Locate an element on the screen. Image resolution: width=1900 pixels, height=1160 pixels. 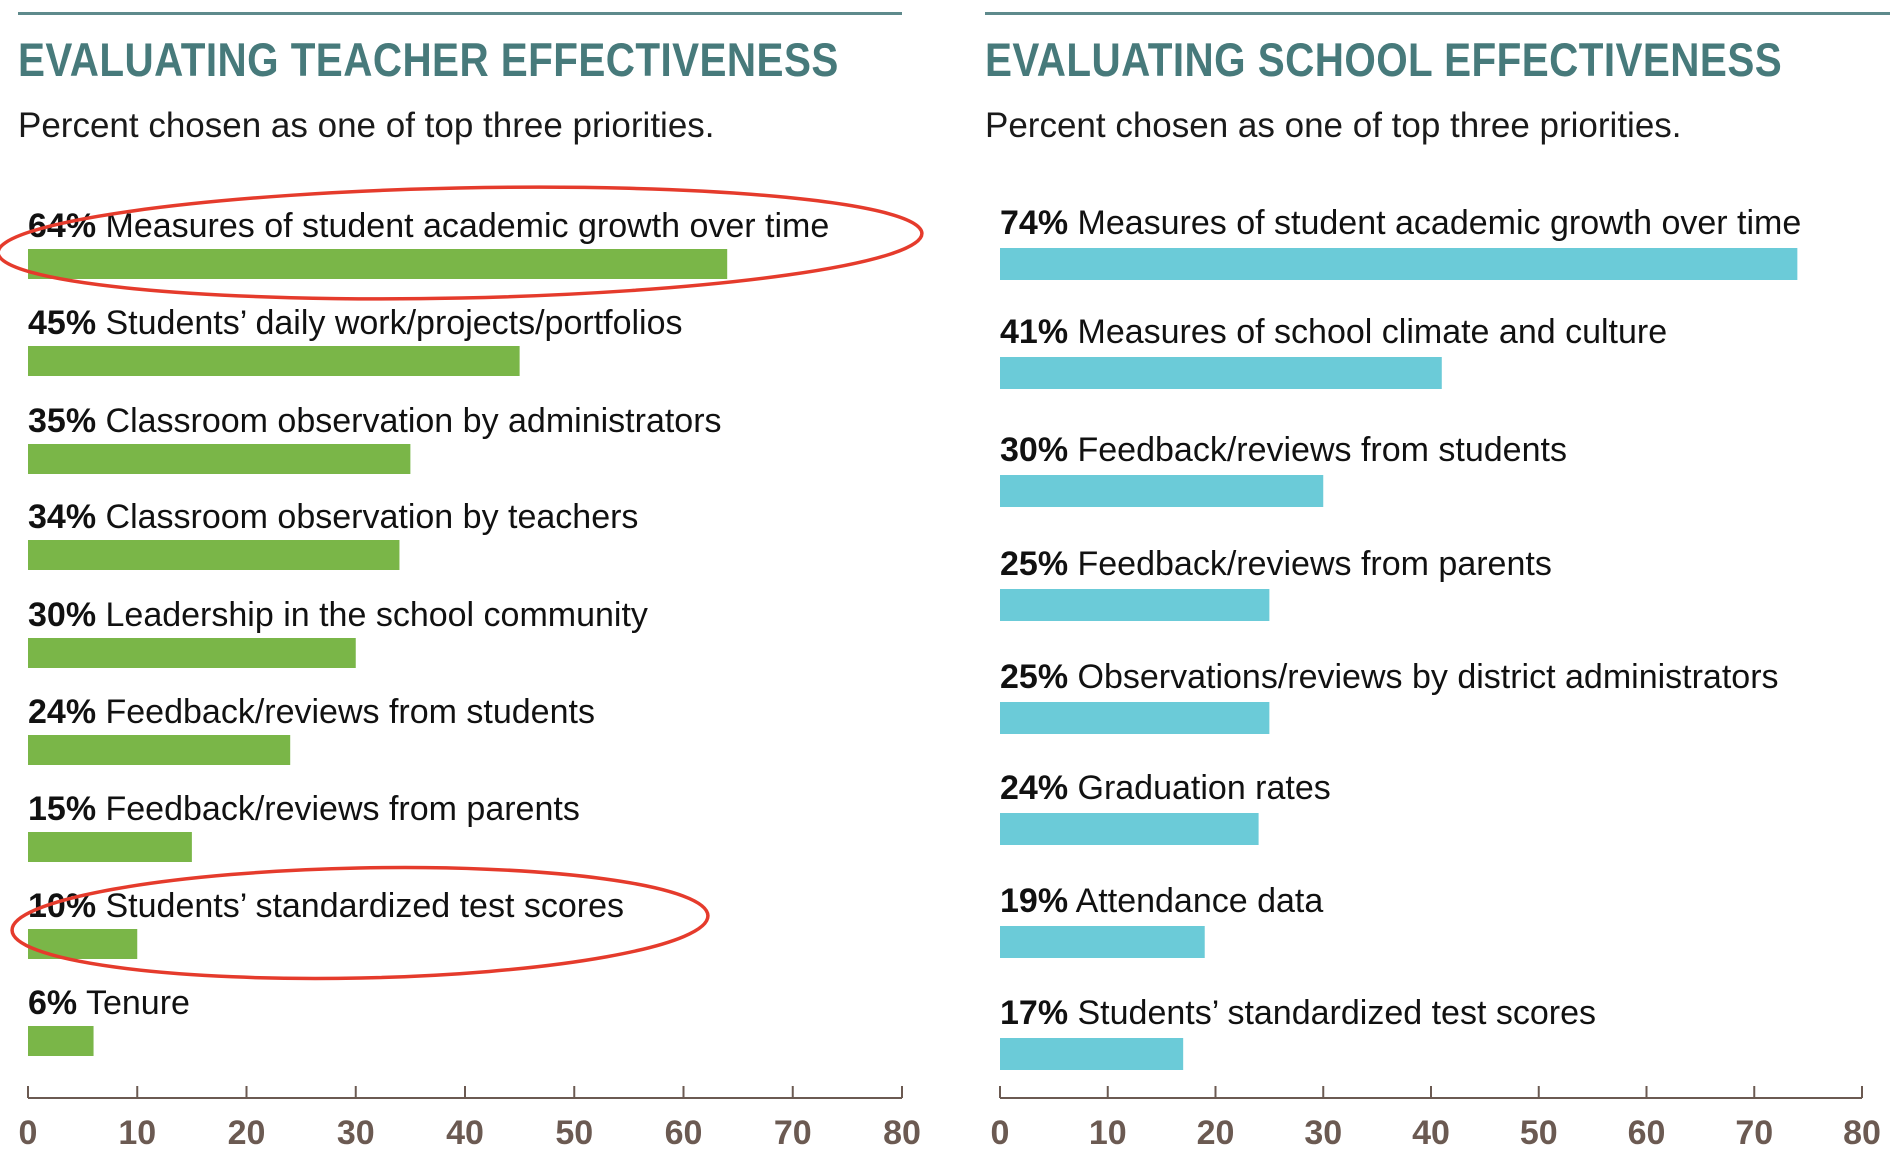
bar-label: 24% Feedback/reviews from students is located at coordinates (311, 712).